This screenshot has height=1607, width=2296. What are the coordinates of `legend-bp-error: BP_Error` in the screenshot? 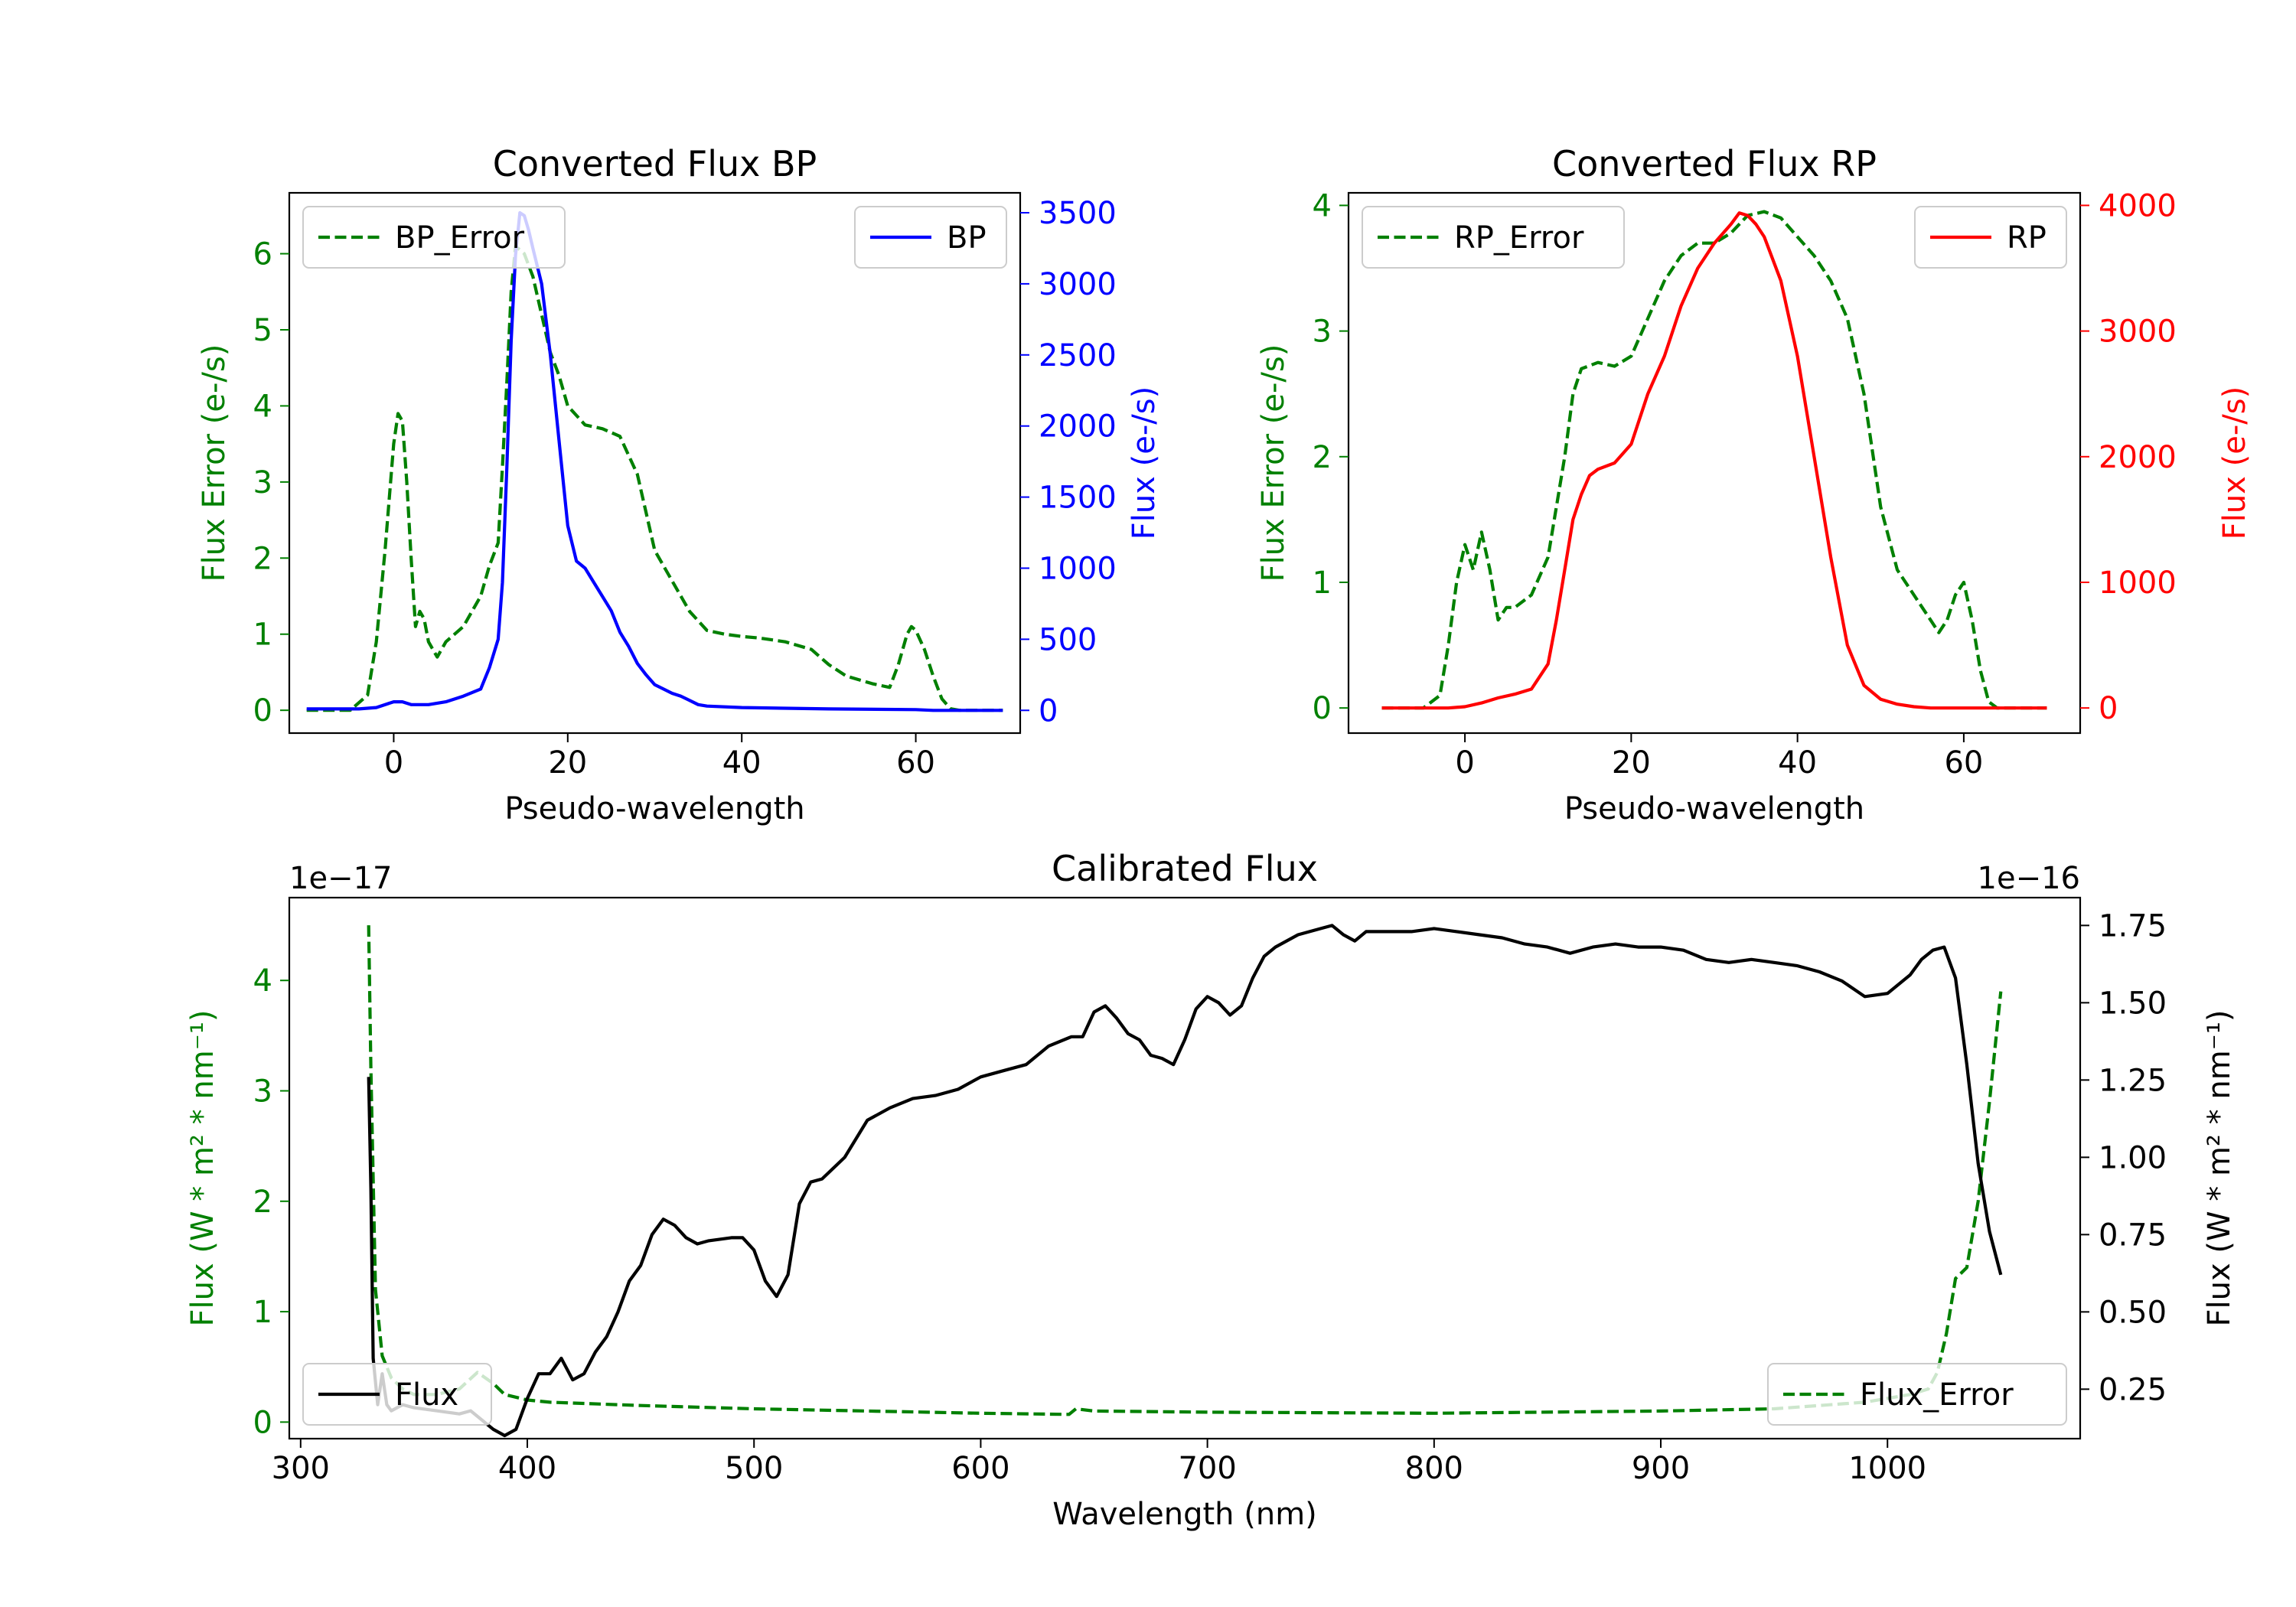 It's located at (434, 237).